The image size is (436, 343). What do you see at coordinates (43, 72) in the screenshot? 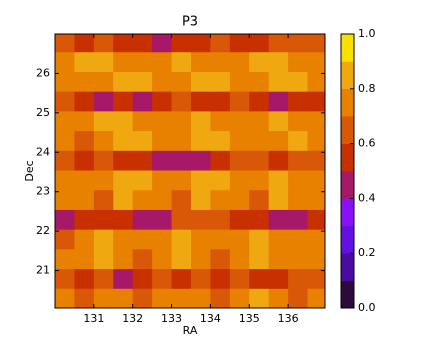
I see `y-tick-label: 26` at bounding box center [43, 72].